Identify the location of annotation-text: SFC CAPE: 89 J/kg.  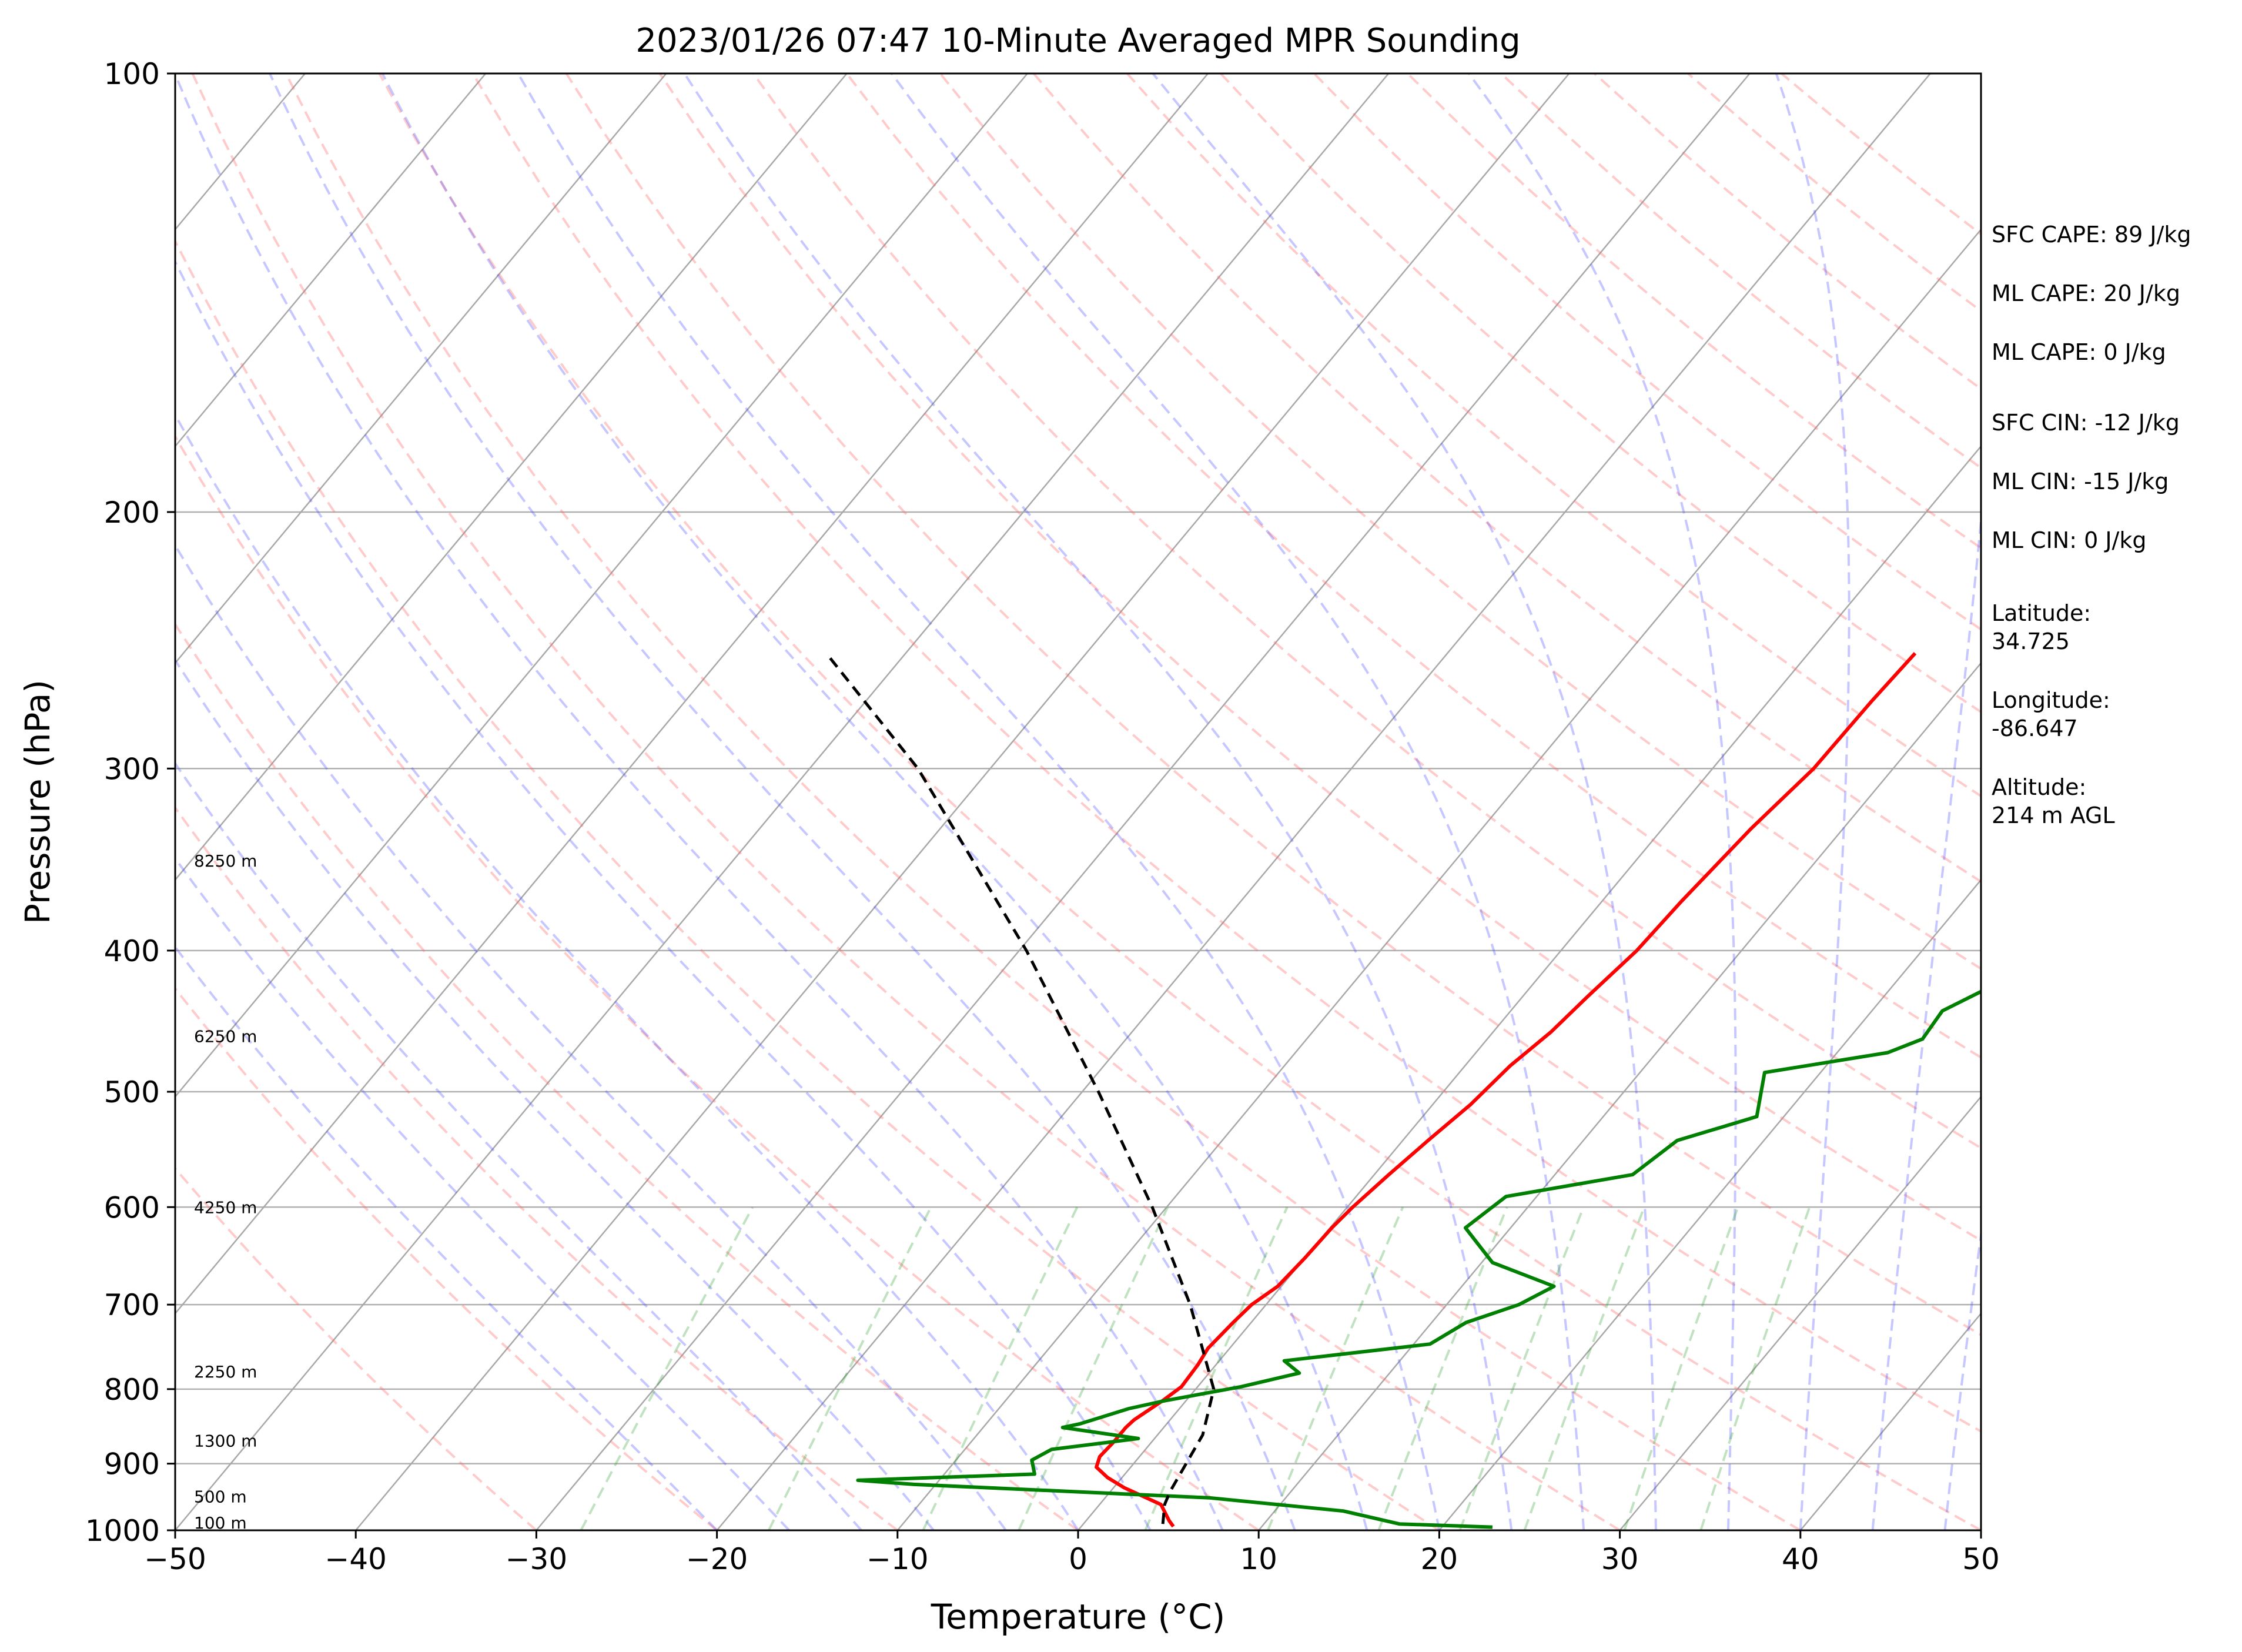
(2091, 235).